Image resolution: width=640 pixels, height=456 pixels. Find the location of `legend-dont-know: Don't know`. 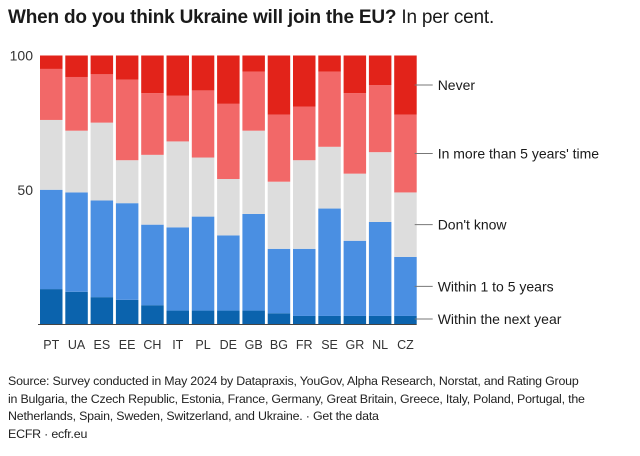

legend-dont-know: Don't know is located at coordinates (473, 225).